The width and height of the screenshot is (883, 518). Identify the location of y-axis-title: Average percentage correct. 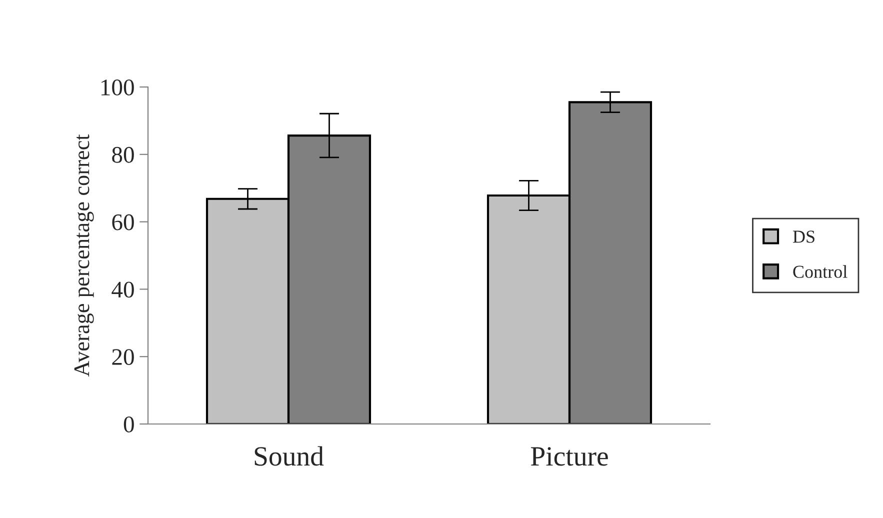
(84, 255).